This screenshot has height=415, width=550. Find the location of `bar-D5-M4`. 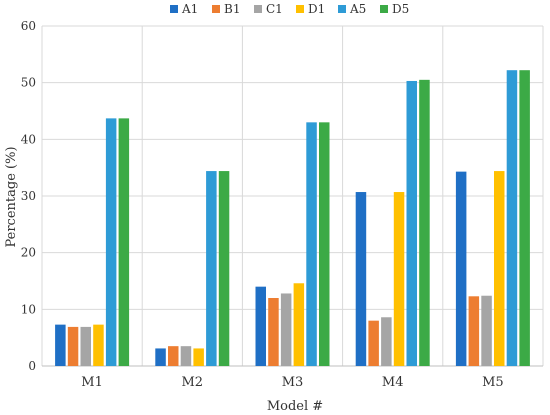

bar-D5-M4 is located at coordinates (424, 222).